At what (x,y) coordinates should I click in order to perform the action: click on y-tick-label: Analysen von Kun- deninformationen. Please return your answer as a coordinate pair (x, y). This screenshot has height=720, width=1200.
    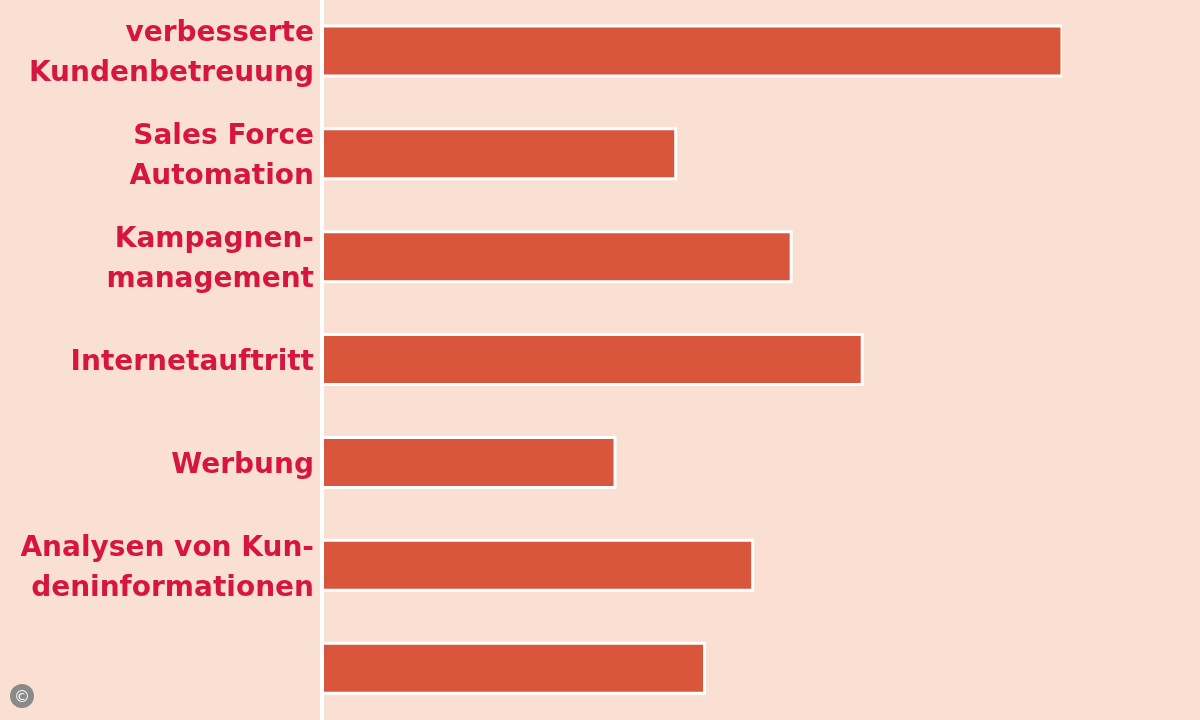
    Looking at the image, I should click on (167, 566).